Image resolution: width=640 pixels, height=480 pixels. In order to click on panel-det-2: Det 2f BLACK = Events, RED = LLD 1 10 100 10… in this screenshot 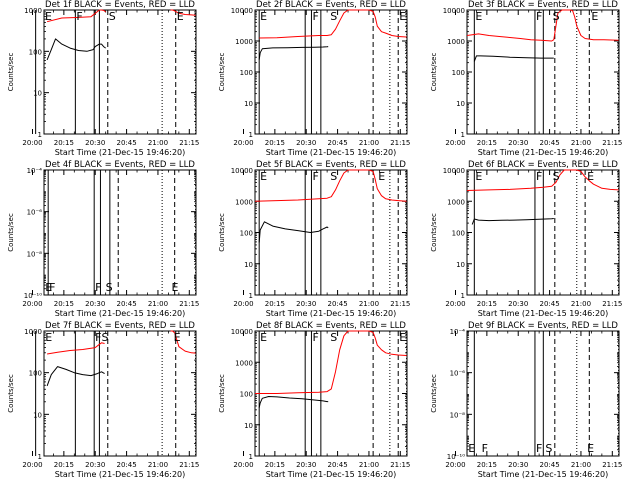, I will do `click(314, 78)`.